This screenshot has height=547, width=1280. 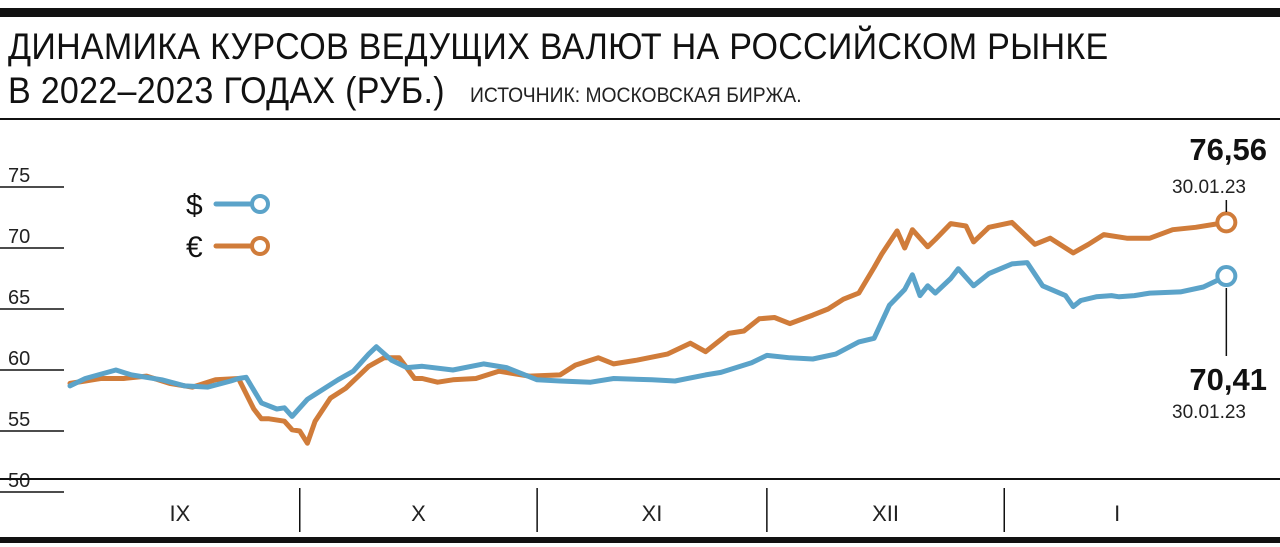 I want to click on series-end-marker-usd, so click(x=1226, y=276).